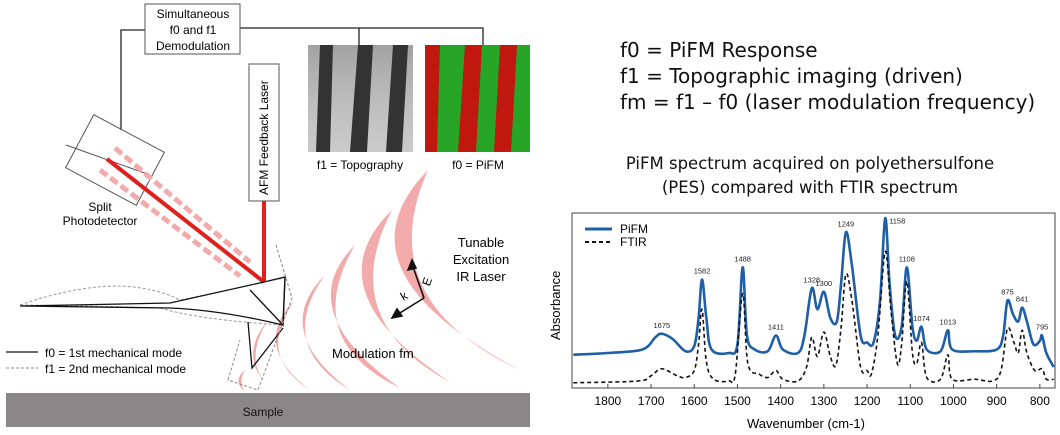  I want to click on ir-laser-label-1: Tunable, so click(481, 242).